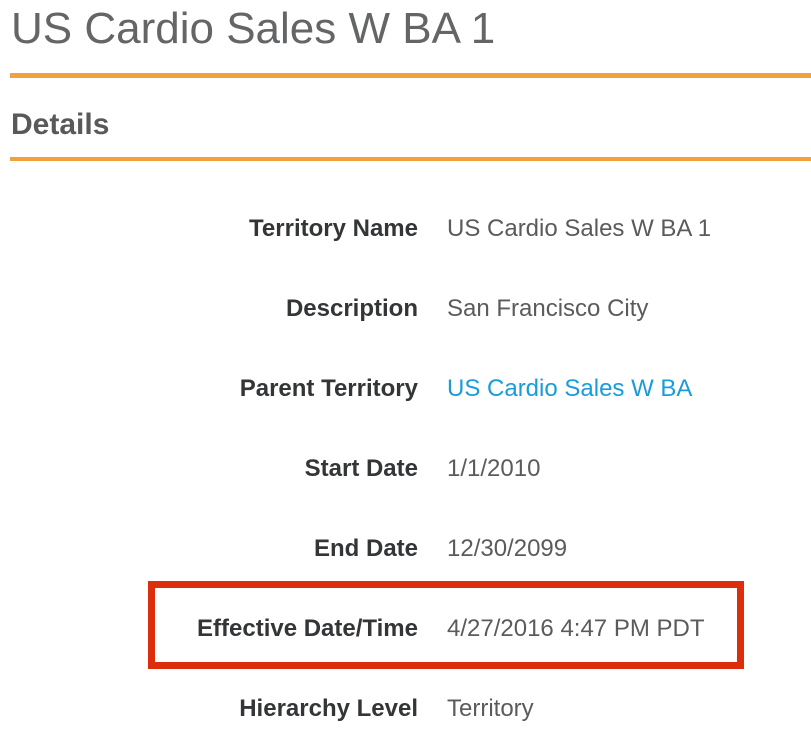 This screenshot has width=811, height=742. I want to click on field-value: 1/1/2010, so click(494, 468).